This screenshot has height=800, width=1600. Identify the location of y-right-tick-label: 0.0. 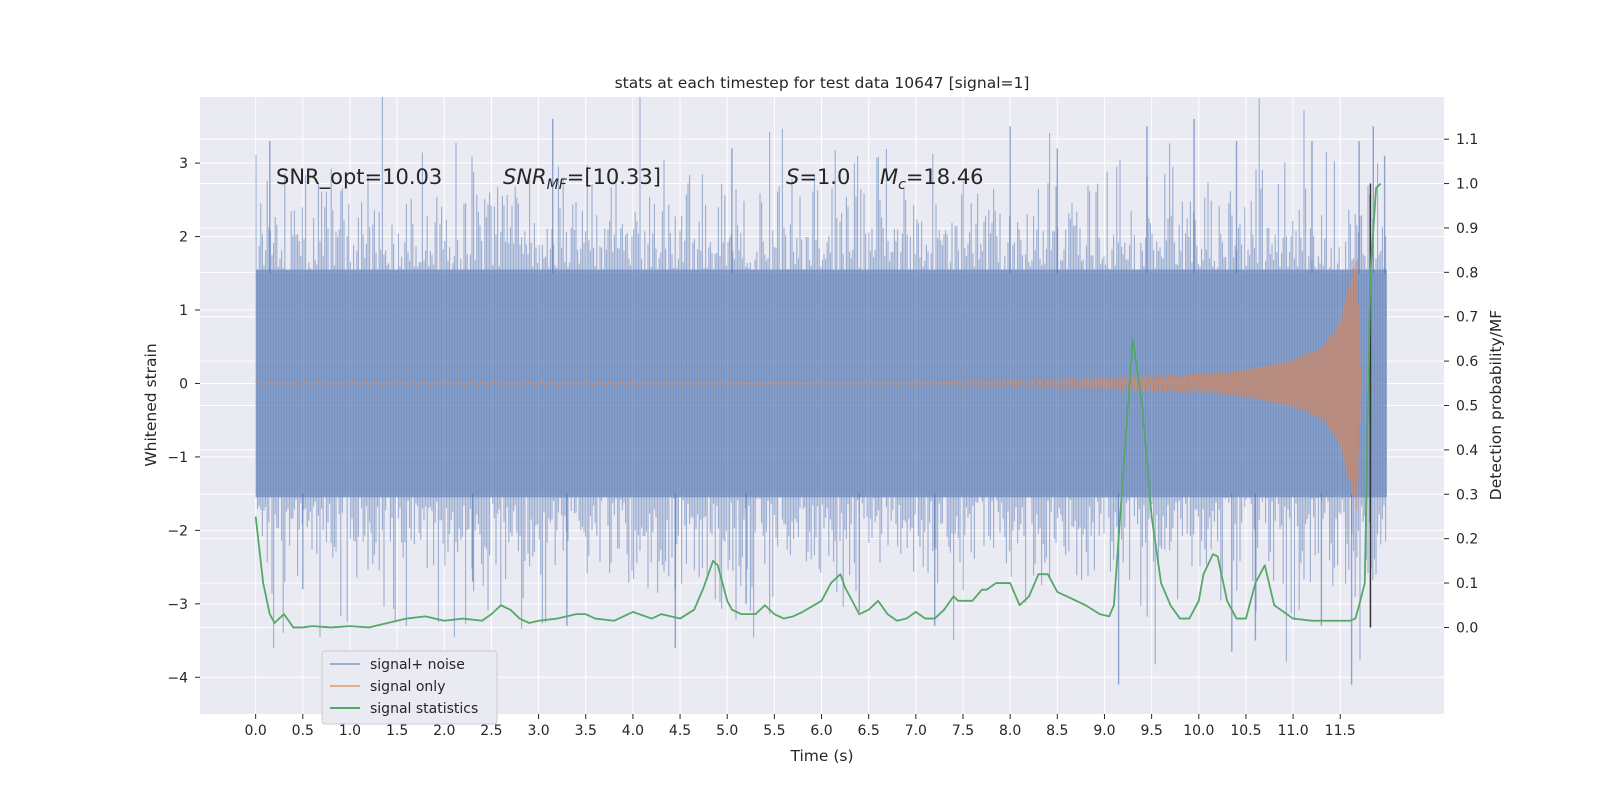
(1467, 628).